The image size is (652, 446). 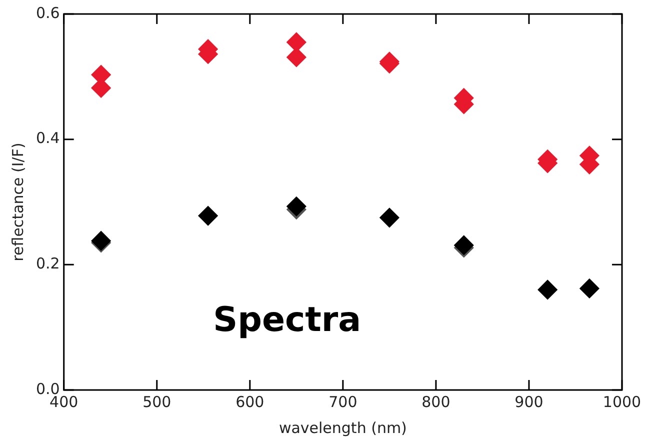 What do you see at coordinates (622, 401) in the screenshot?
I see `x-tick-label: 1000` at bounding box center [622, 401].